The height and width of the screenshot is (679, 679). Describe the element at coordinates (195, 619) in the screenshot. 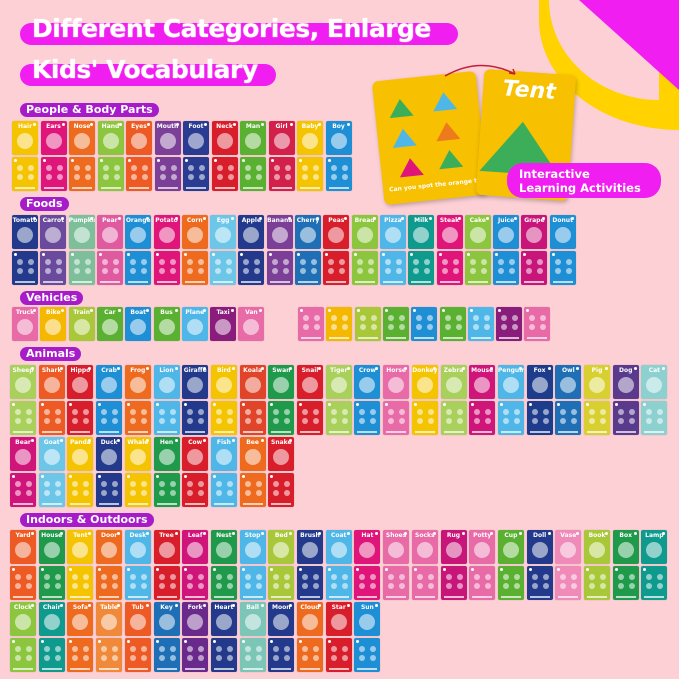

I see `flashcard-front: Fork` at that location.